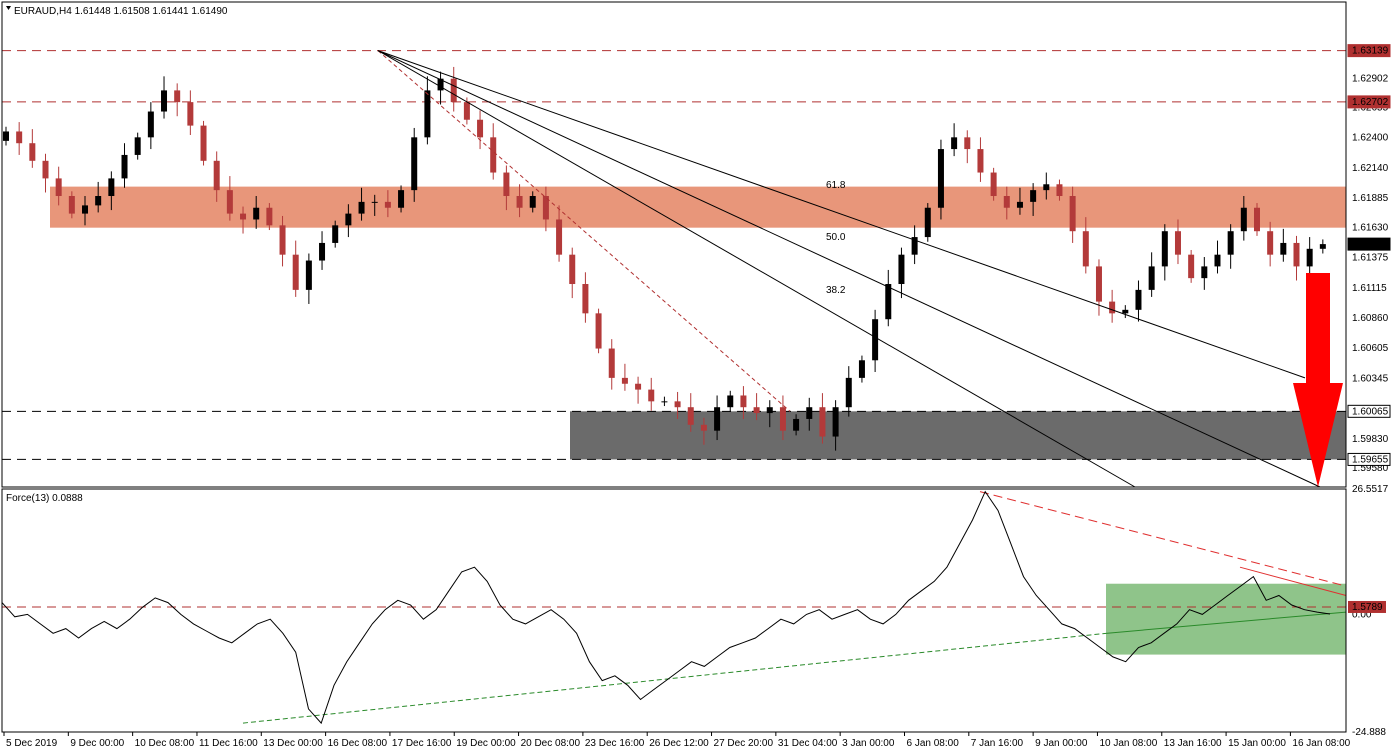 The image size is (1393, 752). Describe the element at coordinates (1369, 732) in the screenshot. I see `force-tick-label: -24.888` at that location.